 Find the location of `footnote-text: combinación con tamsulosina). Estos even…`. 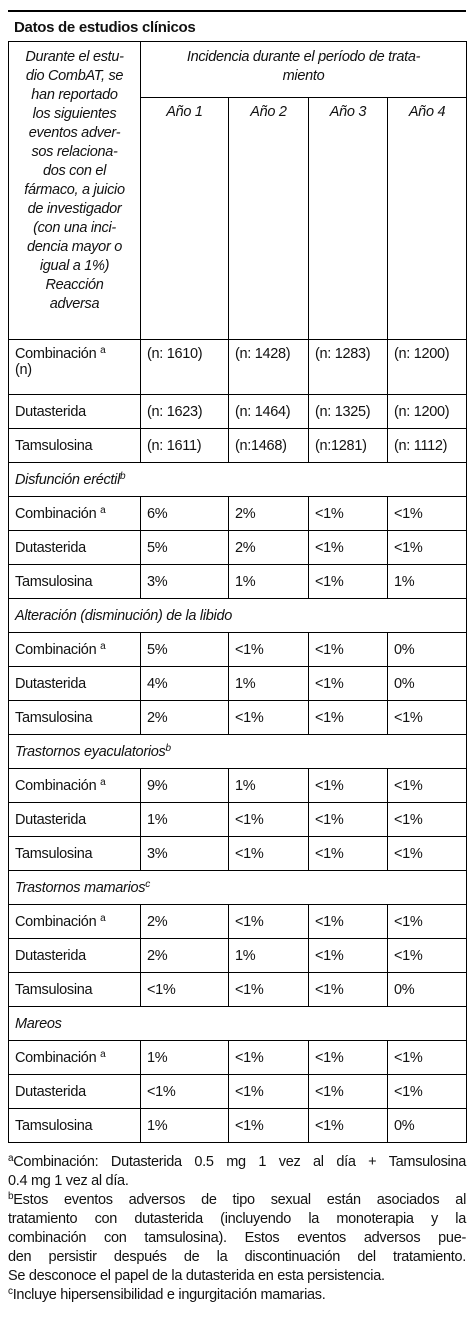

footnote-text: combinación con tamsulosina). Estos even… is located at coordinates (237, 1238).